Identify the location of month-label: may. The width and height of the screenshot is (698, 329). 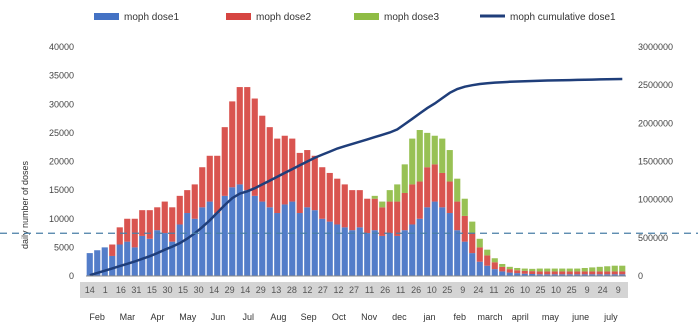
(551, 317).